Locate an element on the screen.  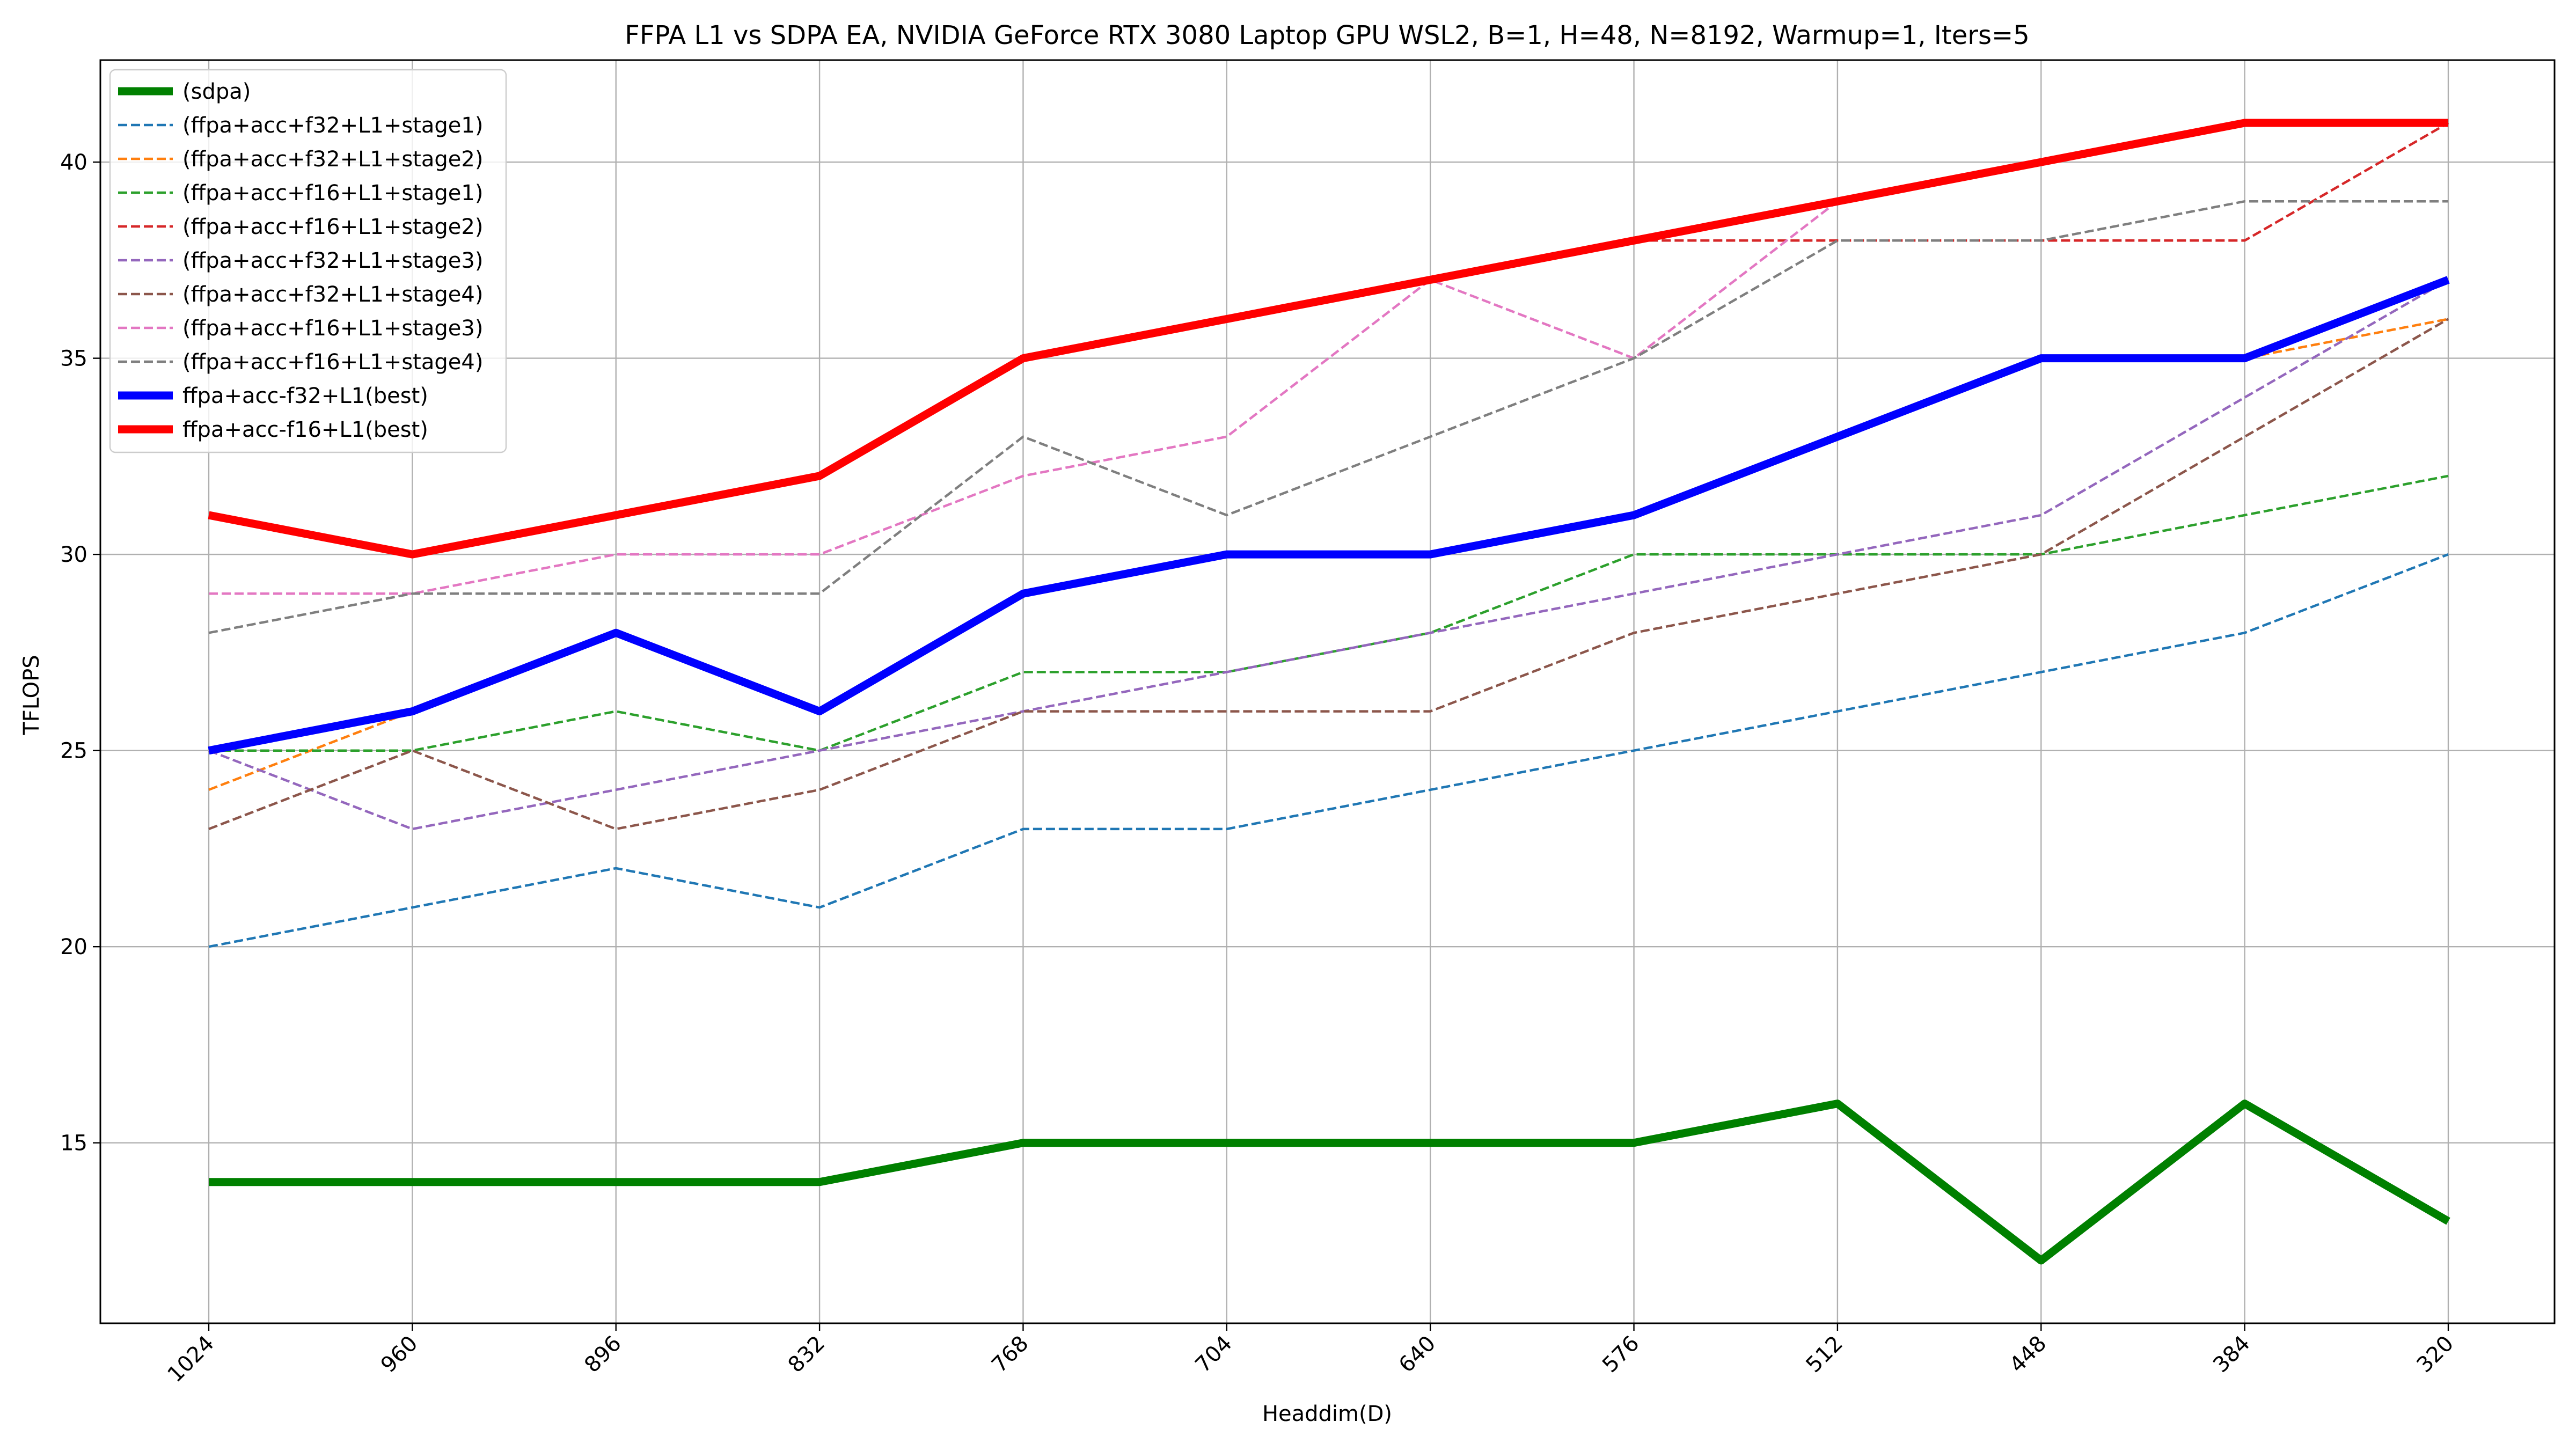
y-tick-label: 35 is located at coordinates (73, 359).